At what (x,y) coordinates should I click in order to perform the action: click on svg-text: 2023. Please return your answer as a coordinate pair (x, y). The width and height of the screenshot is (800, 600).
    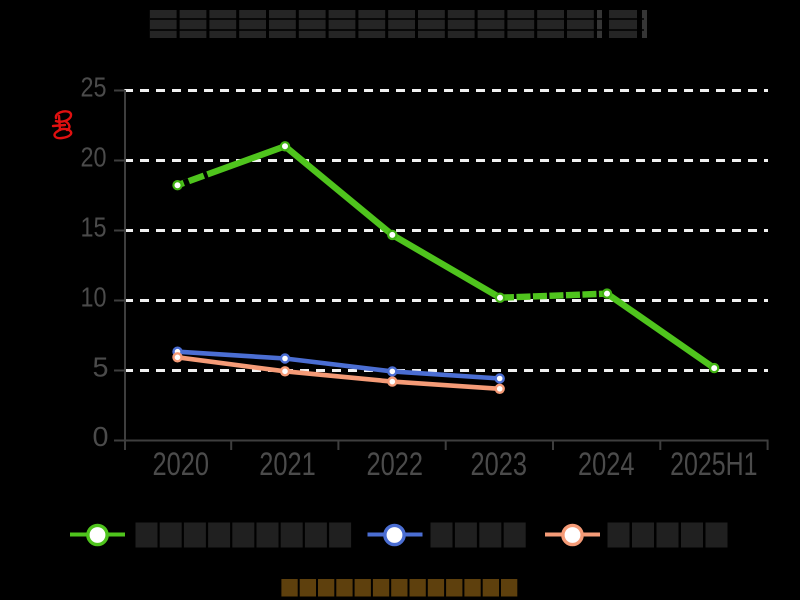
    Looking at the image, I should click on (499, 464).